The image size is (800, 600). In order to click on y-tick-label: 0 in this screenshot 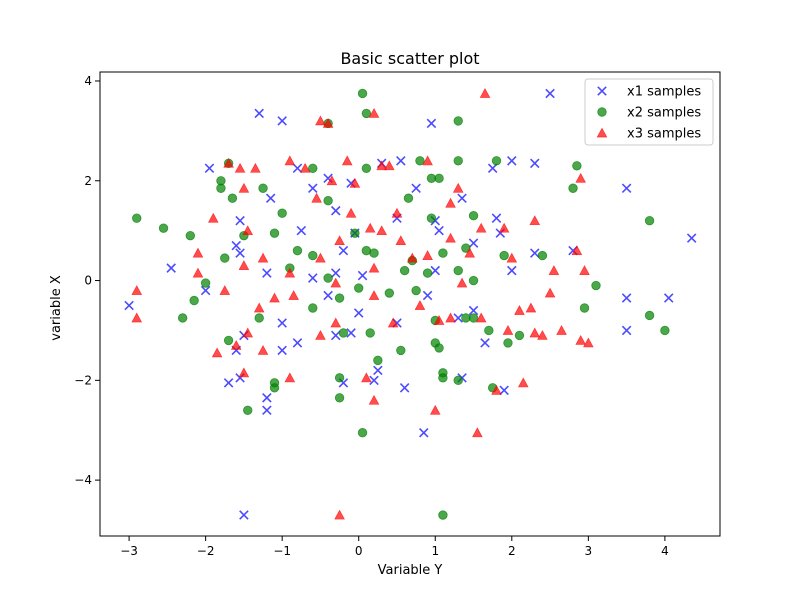, I will do `click(88, 281)`.